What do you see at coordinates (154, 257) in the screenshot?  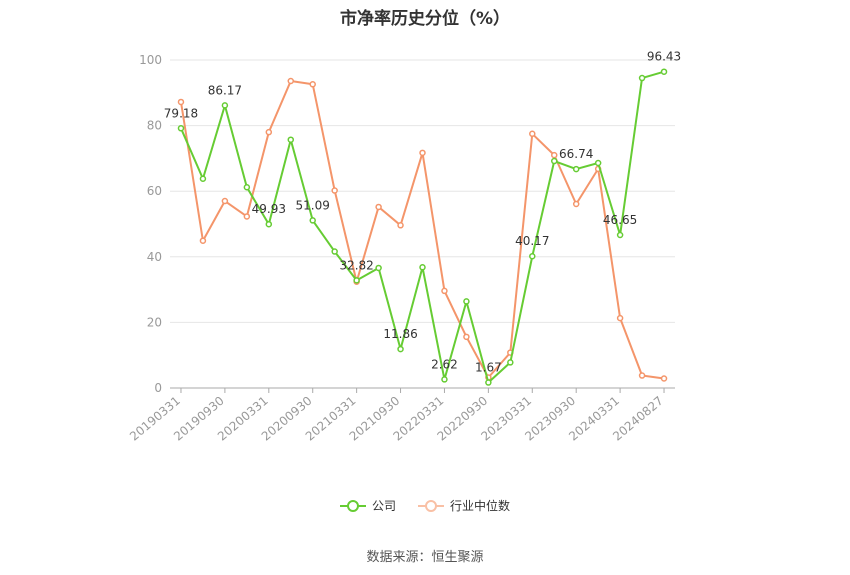 I see `y-tick-label: 40` at bounding box center [154, 257].